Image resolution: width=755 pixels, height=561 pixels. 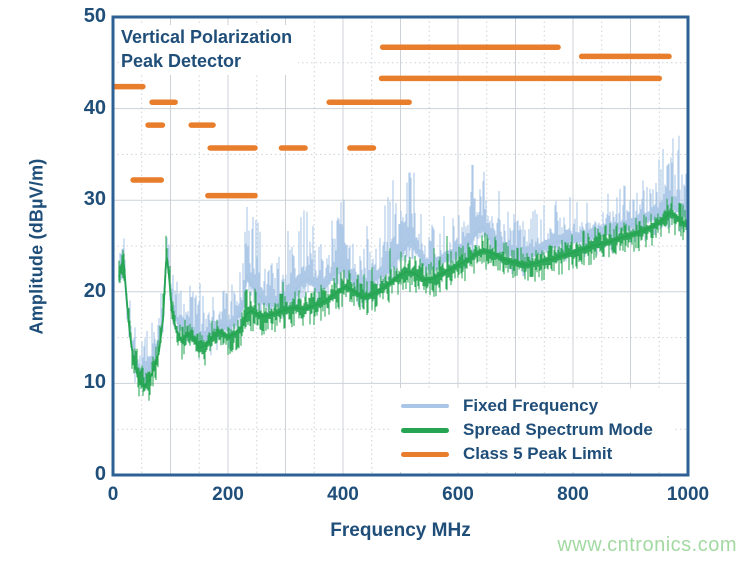 What do you see at coordinates (228, 494) in the screenshot?
I see `x-tick-label: 200` at bounding box center [228, 494].